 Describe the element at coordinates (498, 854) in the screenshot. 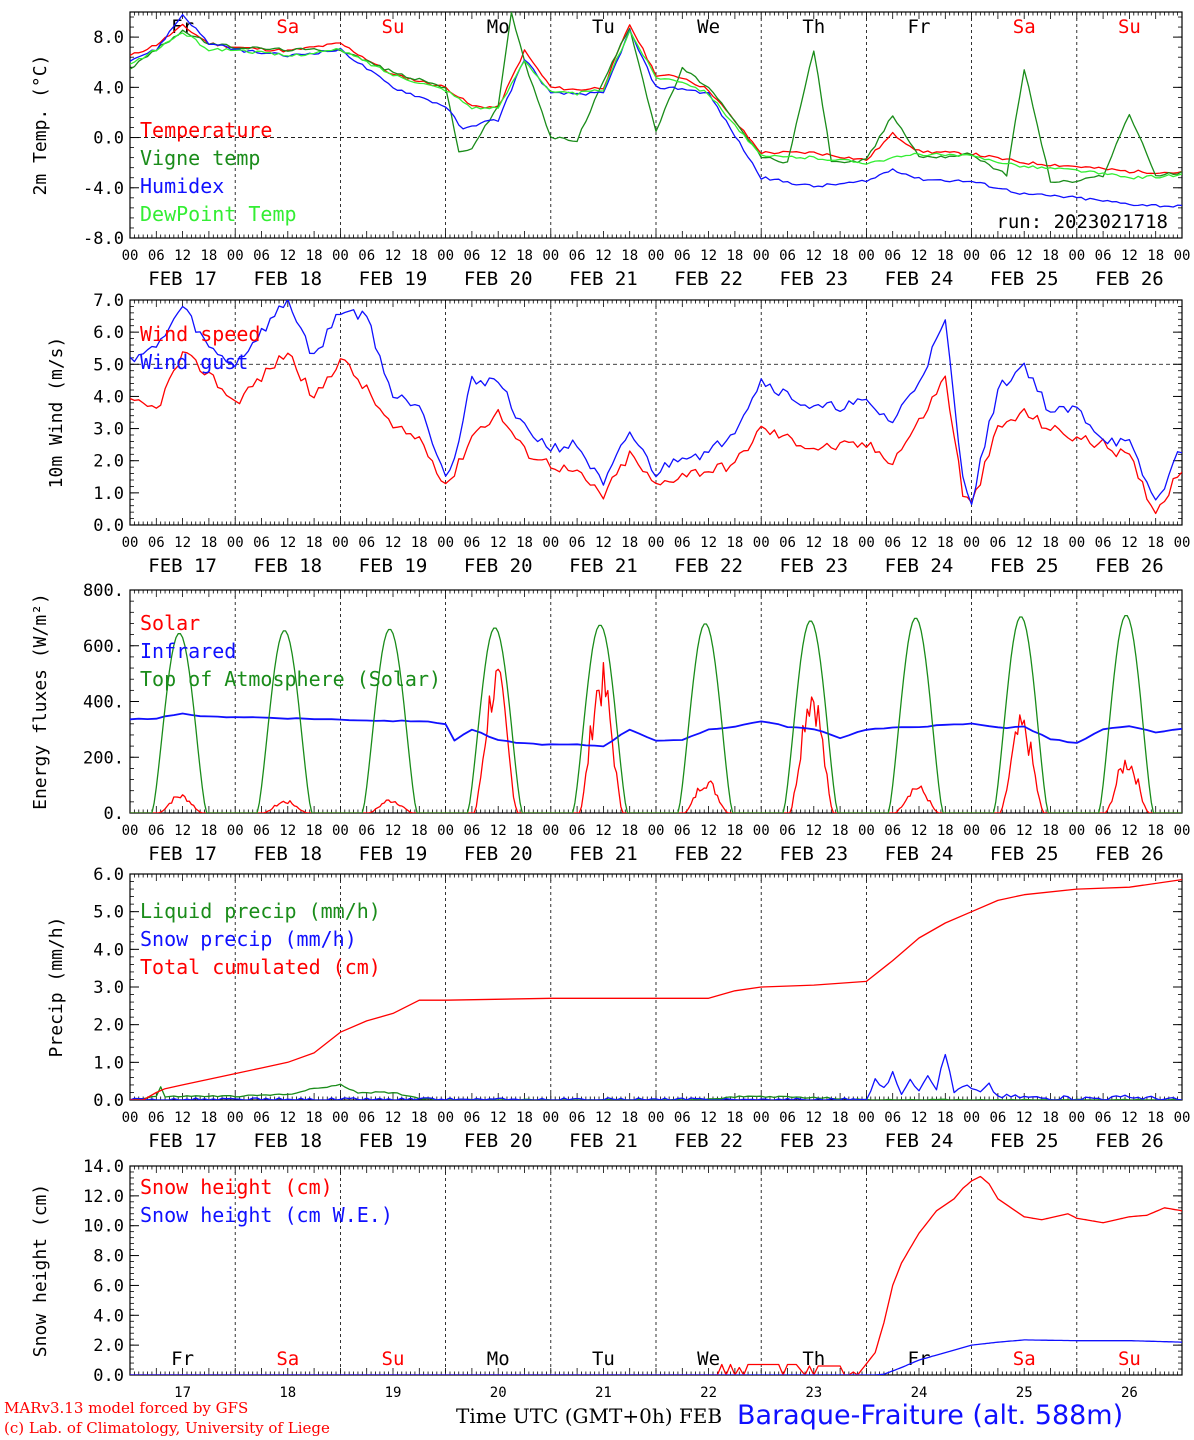

I see `date-label: FEB 20` at that location.